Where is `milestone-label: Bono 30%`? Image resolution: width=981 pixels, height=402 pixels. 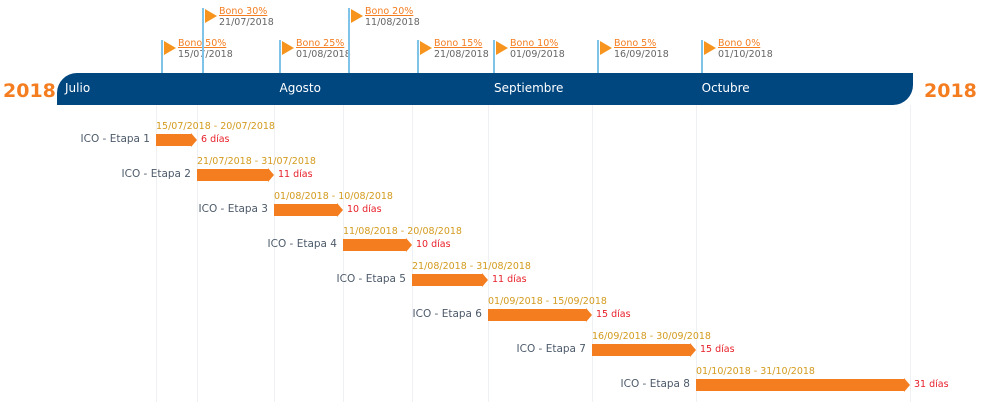 milestone-label: Bono 30% is located at coordinates (243, 11).